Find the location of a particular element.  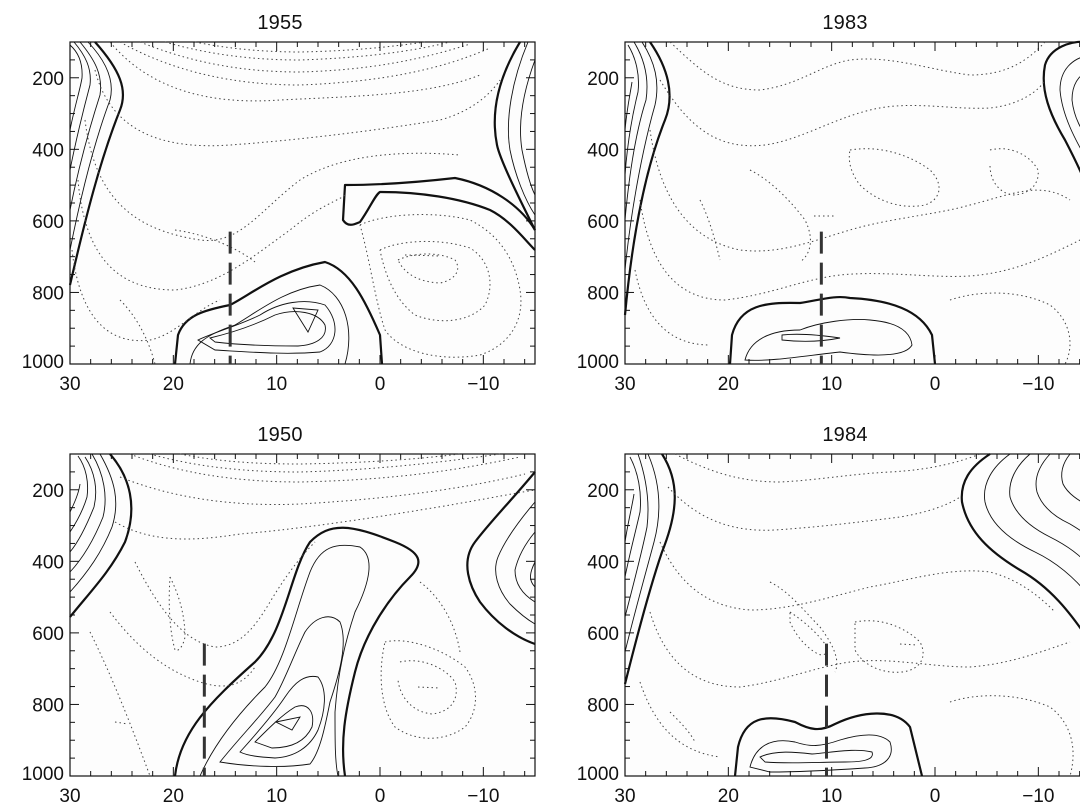

x-tick-label: 0 is located at coordinates (380, 796).